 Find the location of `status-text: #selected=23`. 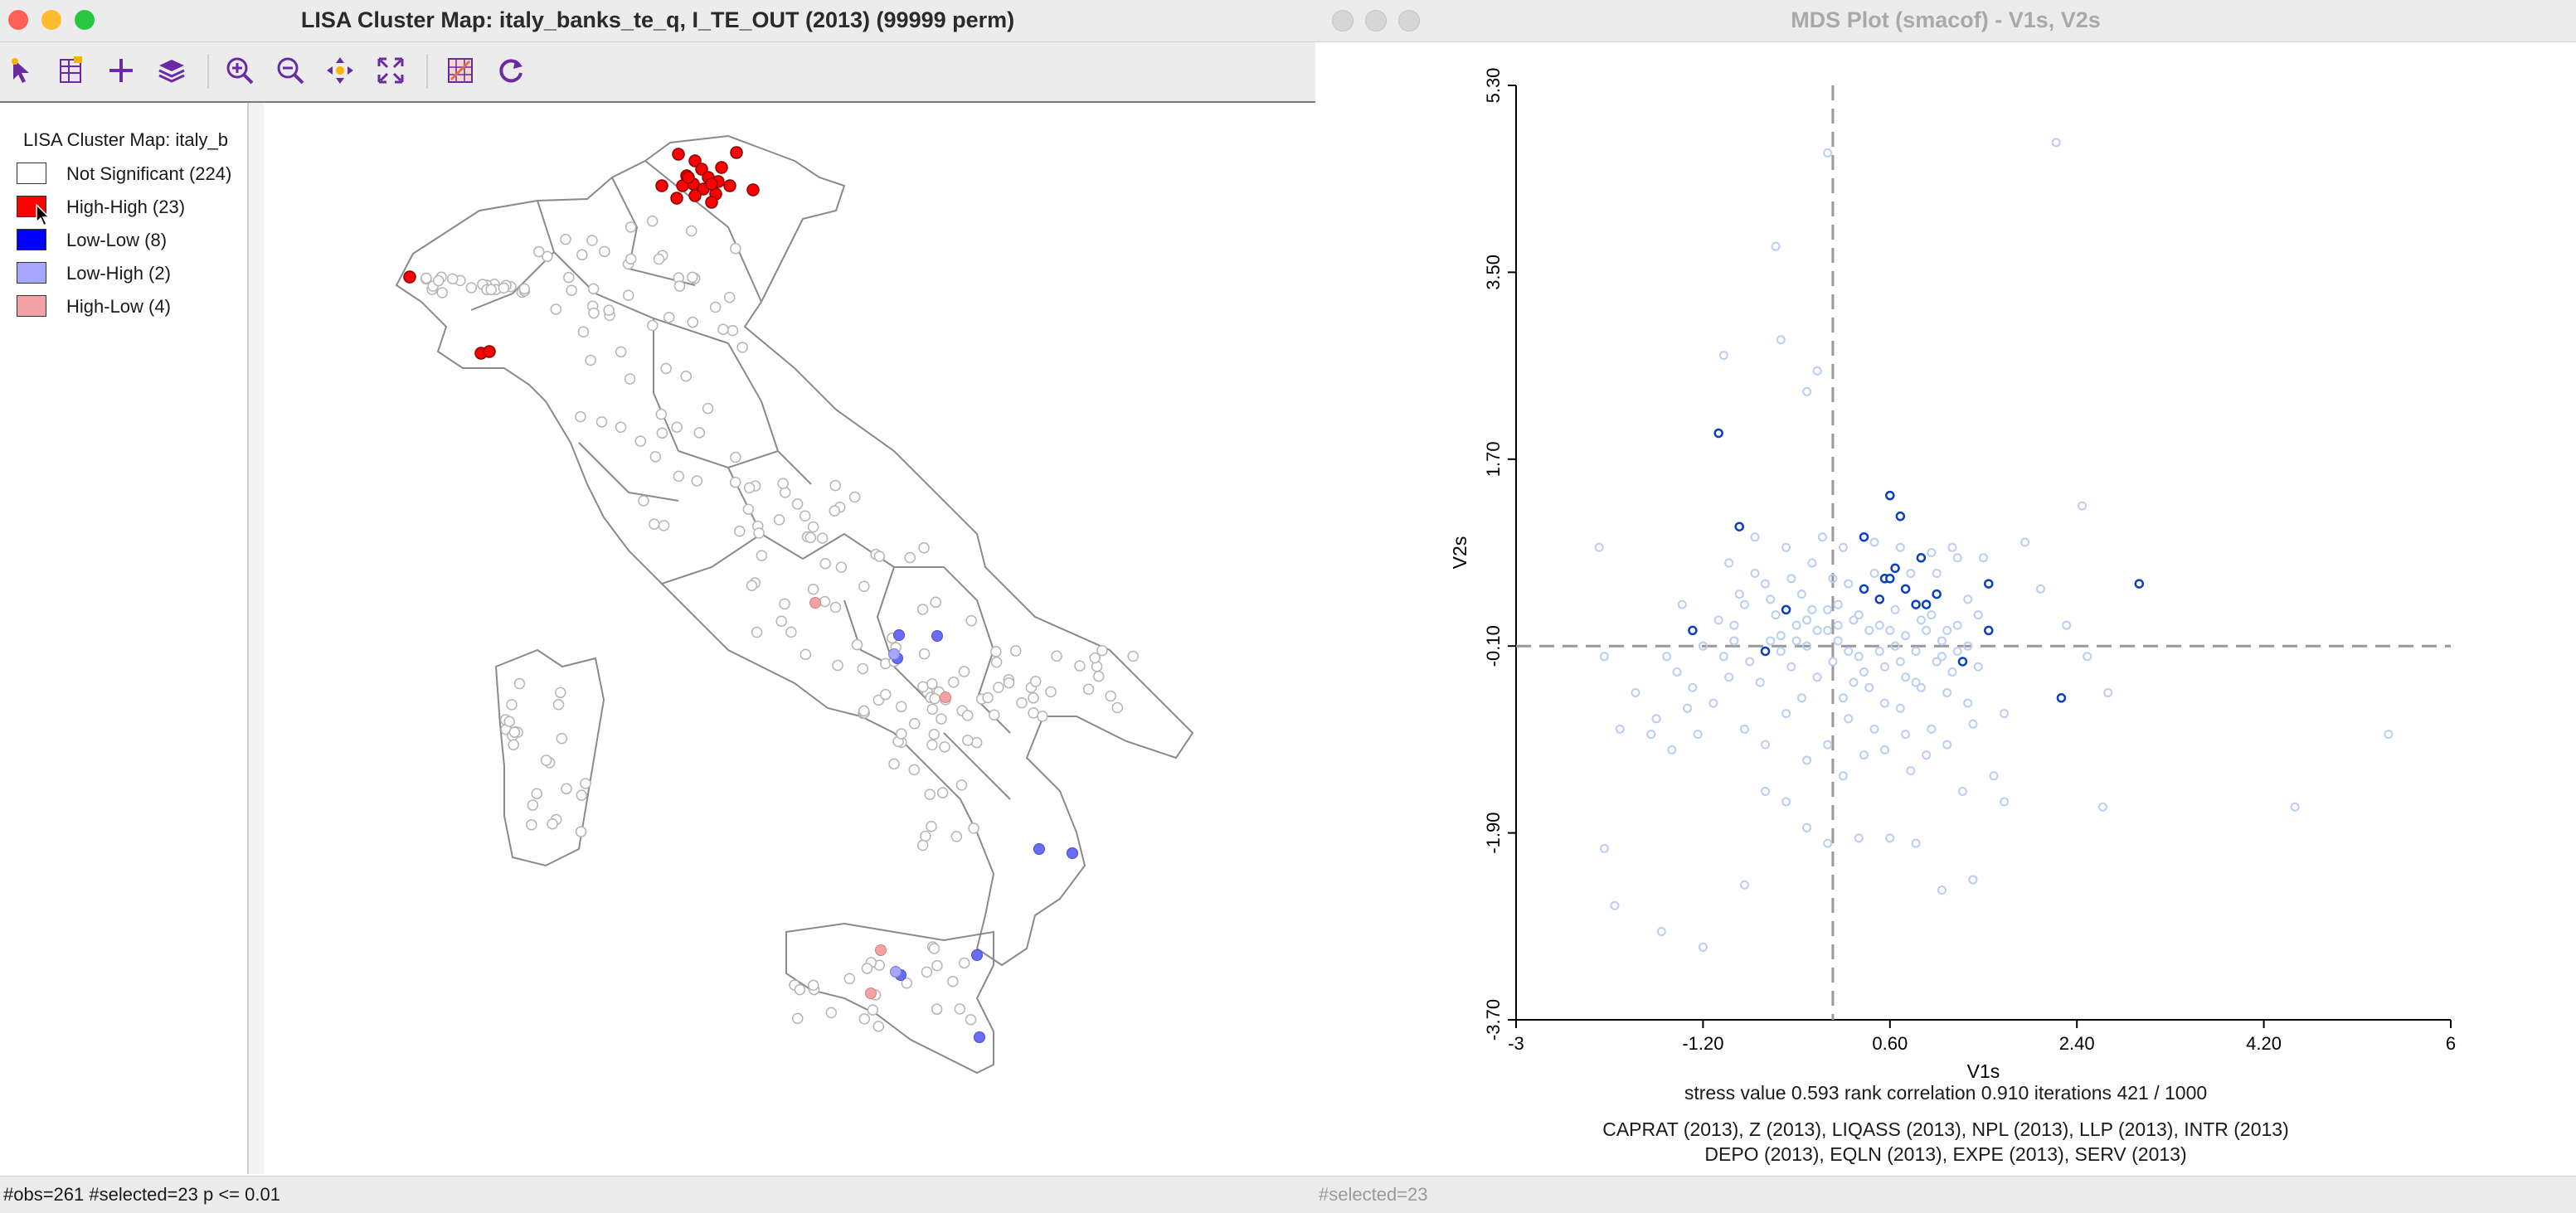

status-text: #selected=23 is located at coordinates (1374, 1194).